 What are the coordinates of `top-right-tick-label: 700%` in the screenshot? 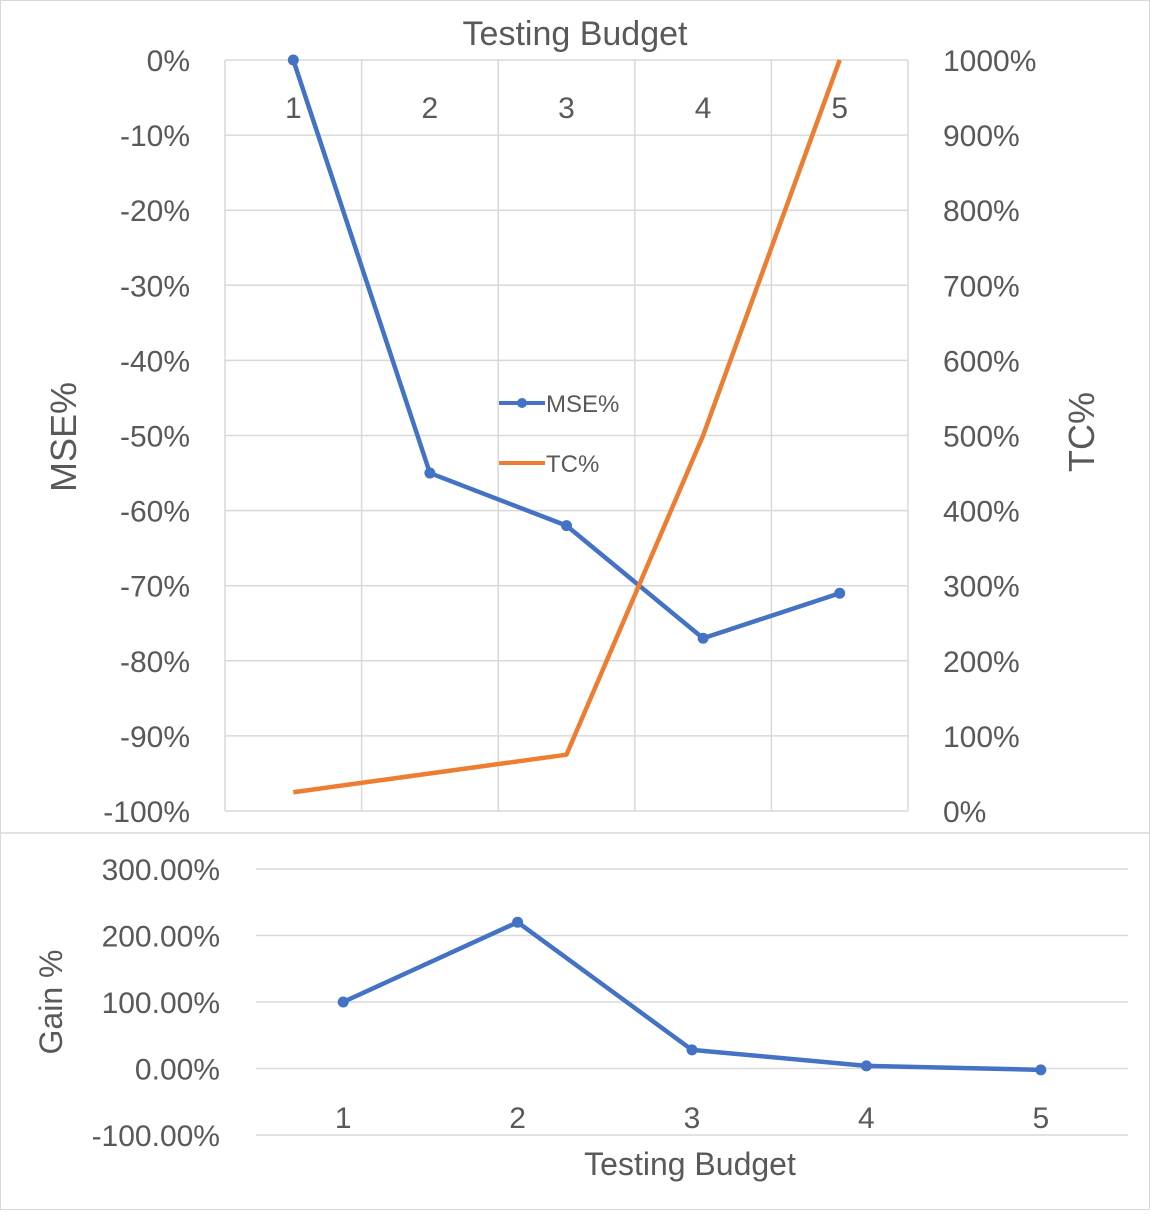 It's located at (981, 286).